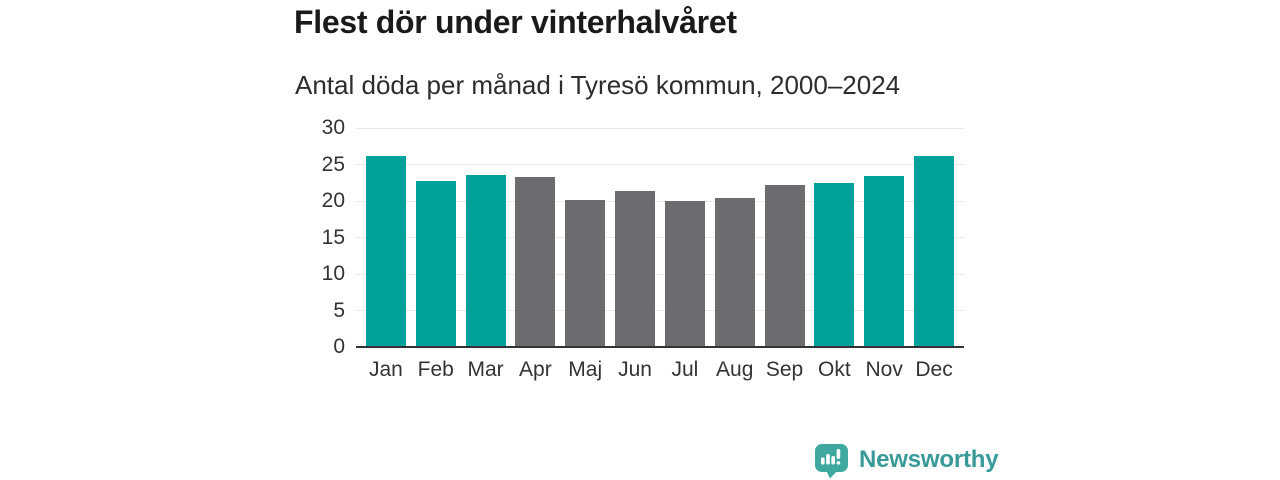  What do you see at coordinates (333, 164) in the screenshot?
I see `y-tick-label-25: 25` at bounding box center [333, 164].